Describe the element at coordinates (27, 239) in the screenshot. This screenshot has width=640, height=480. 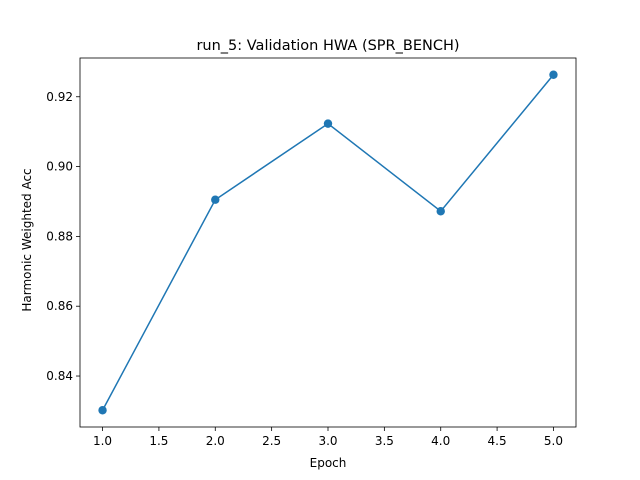
I see `y-axis-label: Harmonic Weighted Acc` at that location.